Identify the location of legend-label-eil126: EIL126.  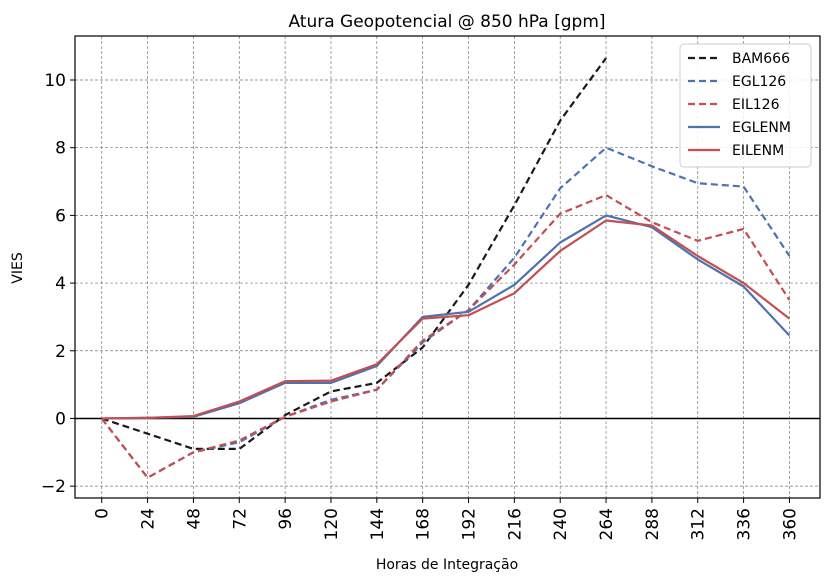
(756, 105).